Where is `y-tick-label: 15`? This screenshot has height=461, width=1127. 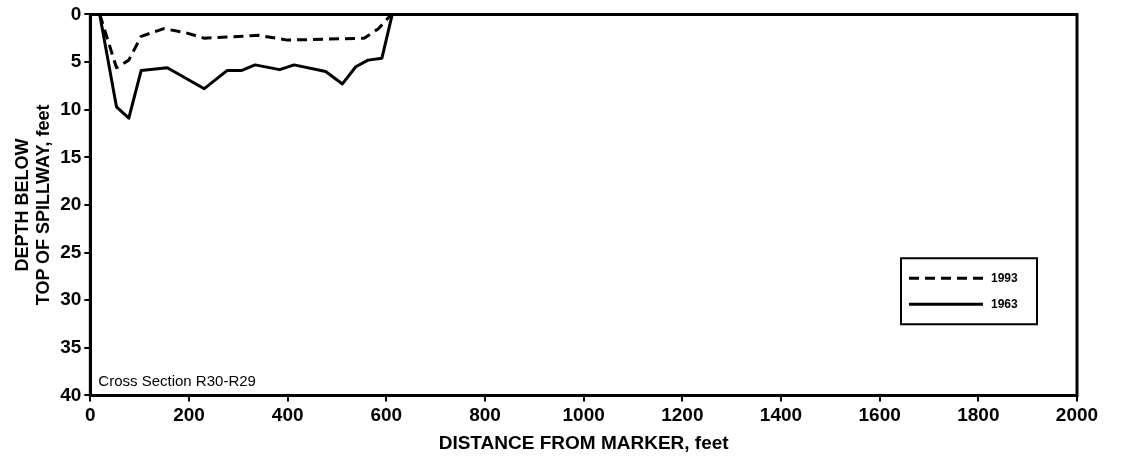
y-tick-label: 15 is located at coordinates (71, 156).